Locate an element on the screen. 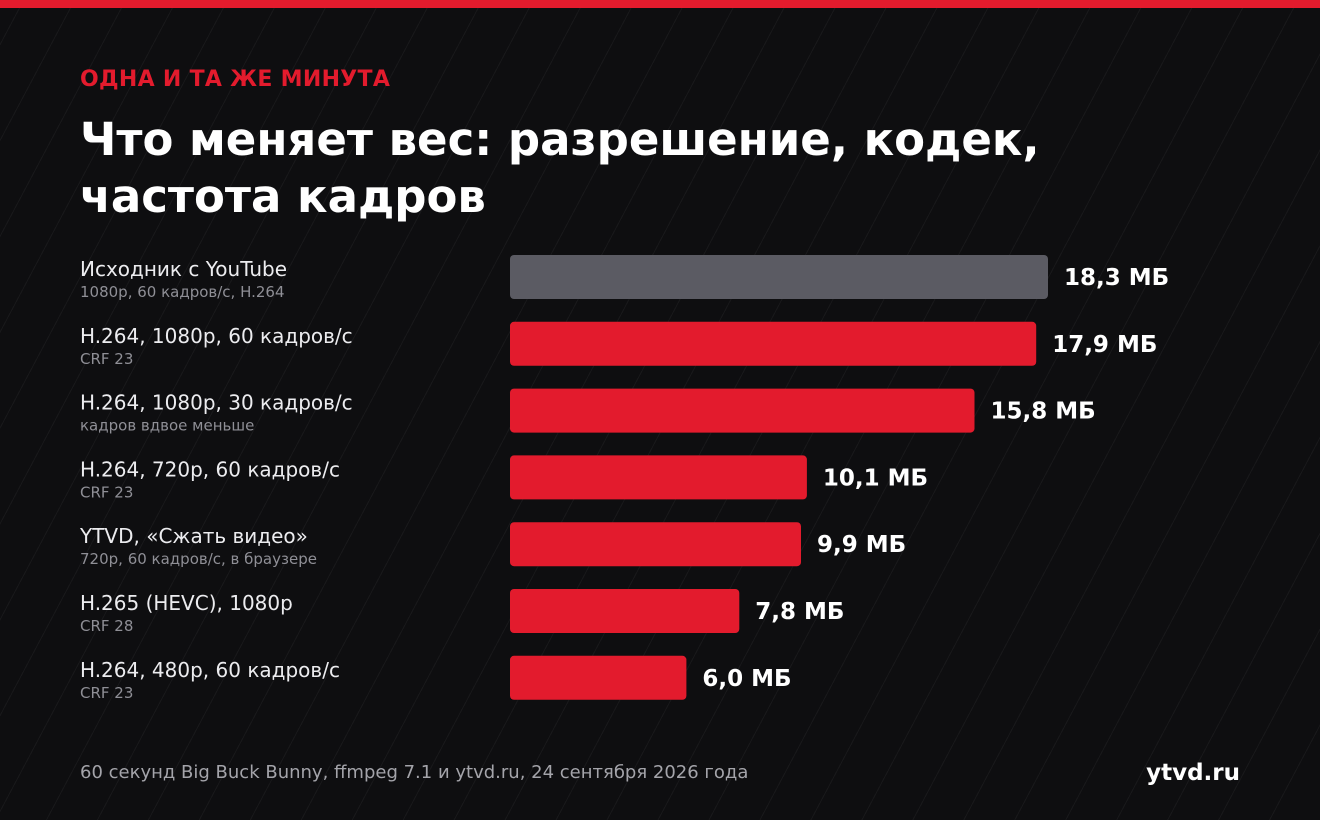 The image size is (1320, 820). category-label: H.264, 720p, 60 кадров/с is located at coordinates (210, 469).